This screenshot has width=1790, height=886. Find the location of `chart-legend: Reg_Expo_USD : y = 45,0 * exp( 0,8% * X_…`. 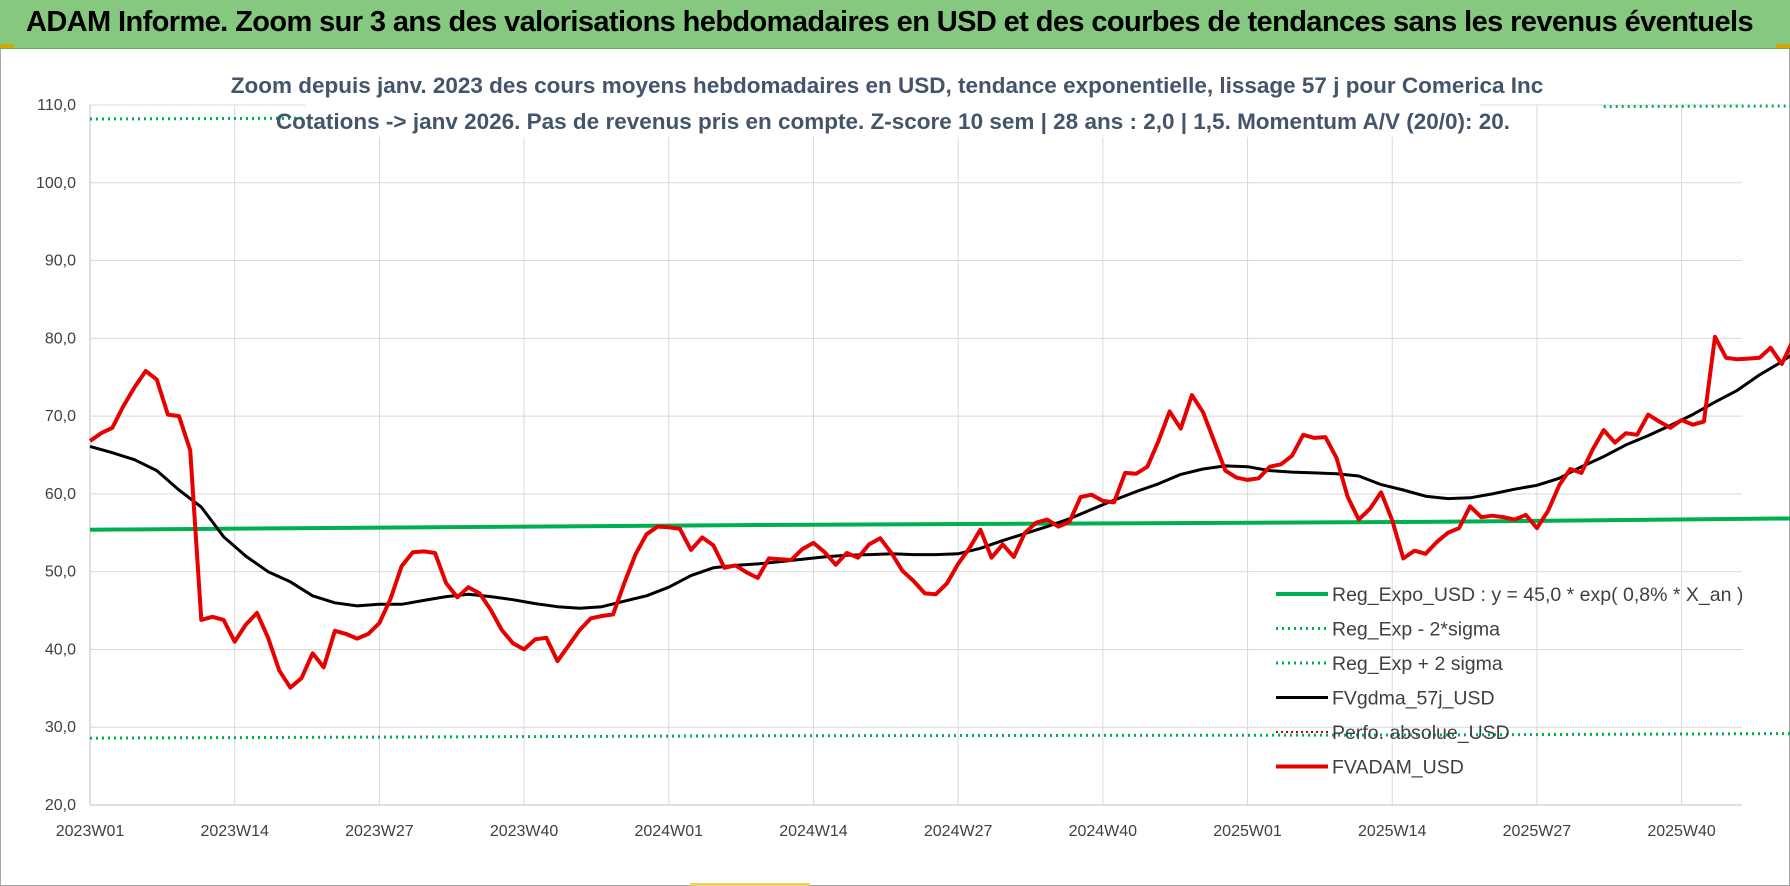

chart-legend: Reg_Expo_USD : y = 45,0 * exp( 0,8% * X_… is located at coordinates (1509, 681).